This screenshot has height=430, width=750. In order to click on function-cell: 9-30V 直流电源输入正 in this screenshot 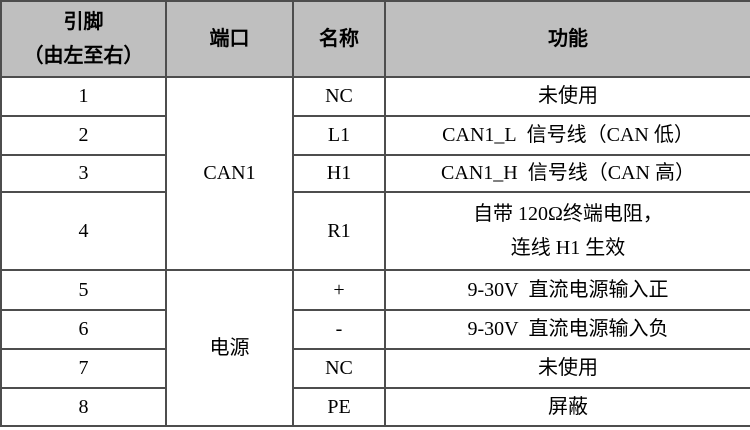, I will do `click(567, 290)`.